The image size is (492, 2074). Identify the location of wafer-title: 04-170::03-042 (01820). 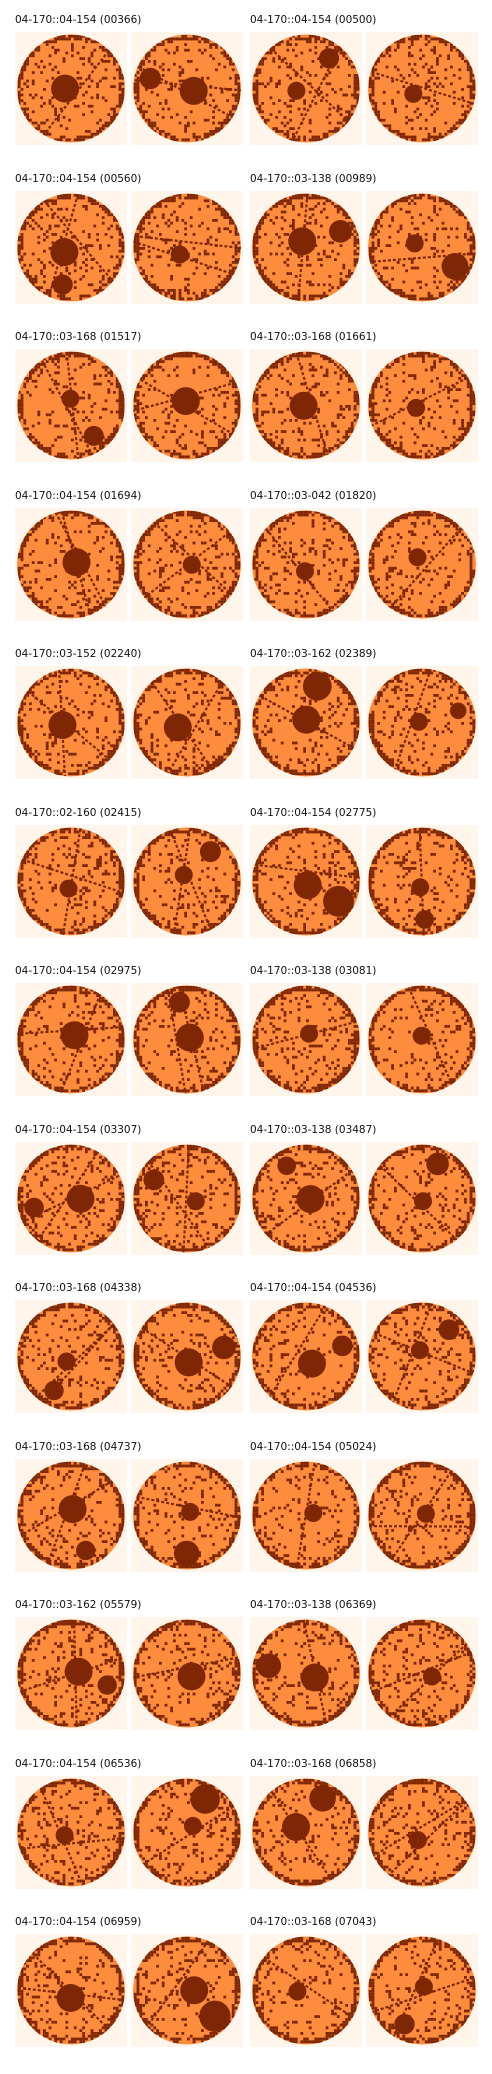
(313, 495).